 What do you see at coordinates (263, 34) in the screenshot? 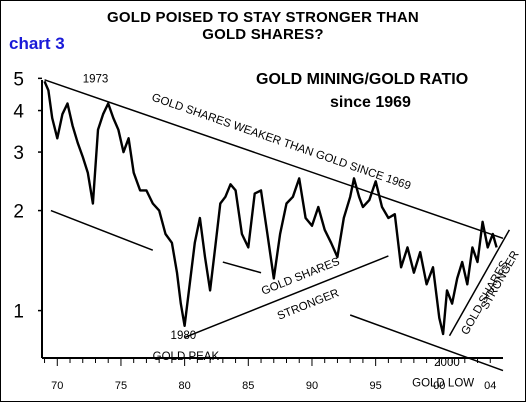
I see `chart-title-line2: GOLD SHARES?` at bounding box center [263, 34].